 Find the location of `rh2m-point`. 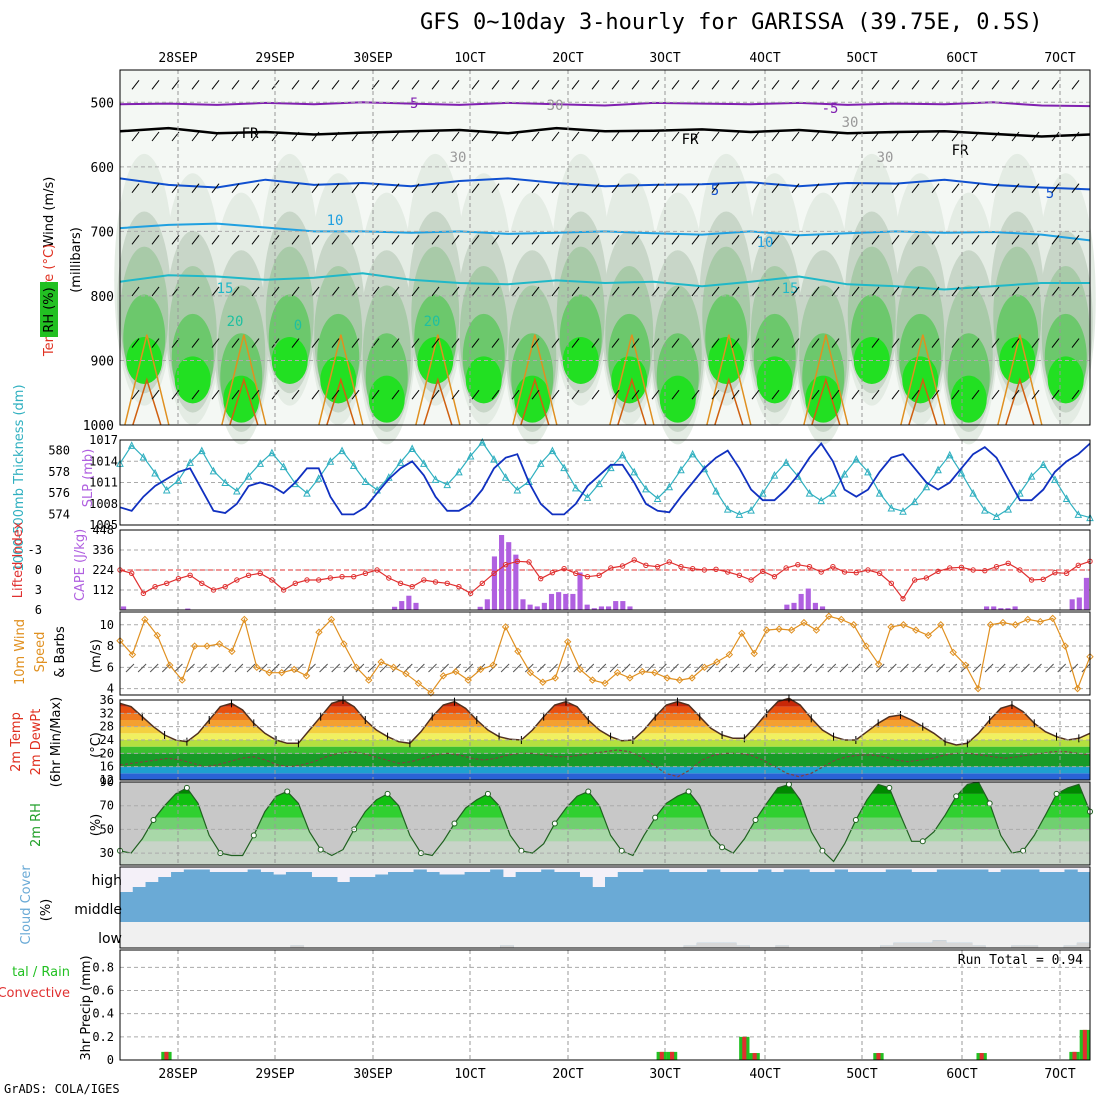

rh2m-point is located at coordinates (855, 819).